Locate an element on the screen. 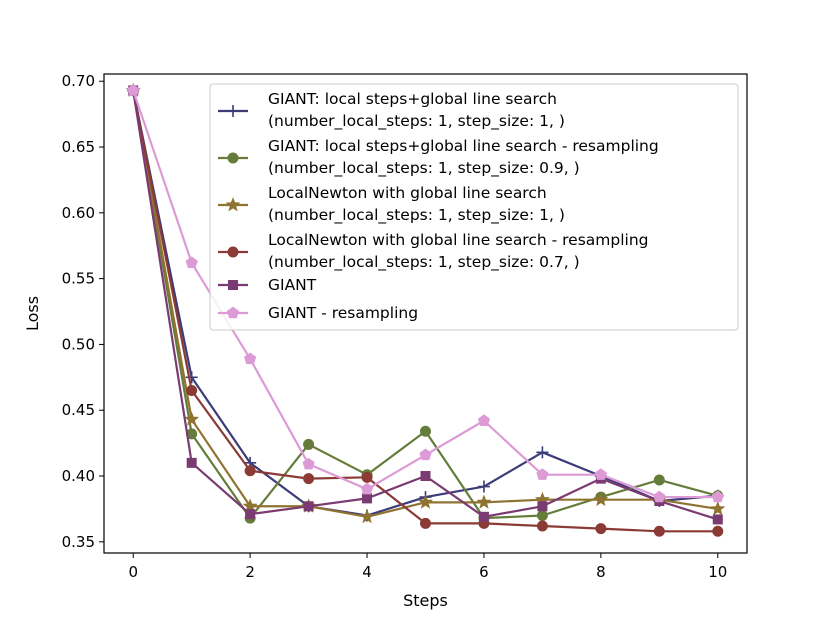 This screenshot has height=623, width=830. y-tick-label: 0.50 is located at coordinates (78, 344).